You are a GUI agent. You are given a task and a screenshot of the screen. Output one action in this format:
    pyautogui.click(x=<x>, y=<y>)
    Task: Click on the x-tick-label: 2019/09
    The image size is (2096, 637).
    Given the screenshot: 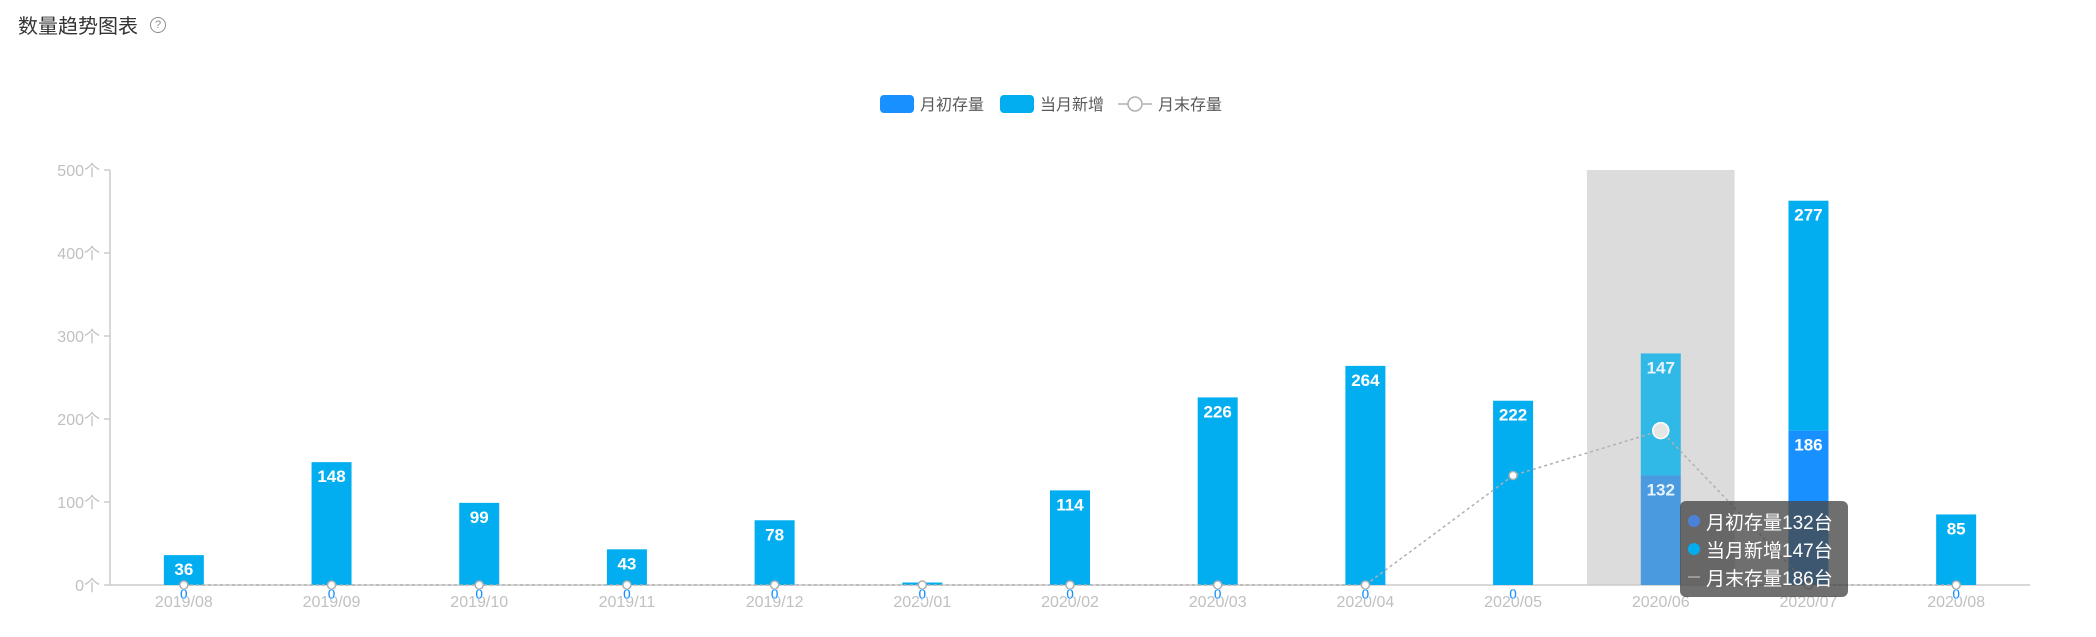 What is the action you would take?
    pyautogui.click(x=332, y=602)
    